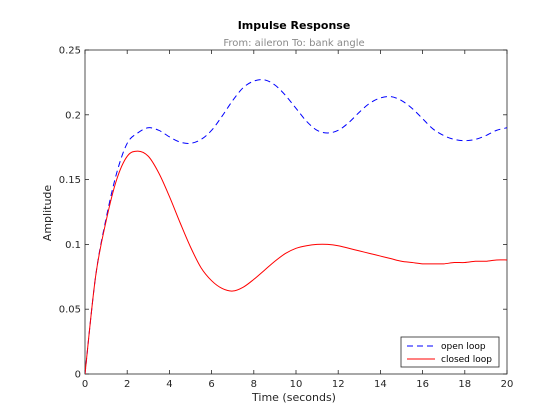 The height and width of the screenshot is (420, 560). Describe the element at coordinates (211, 384) in the screenshot. I see `x-tick-label: 6` at that location.